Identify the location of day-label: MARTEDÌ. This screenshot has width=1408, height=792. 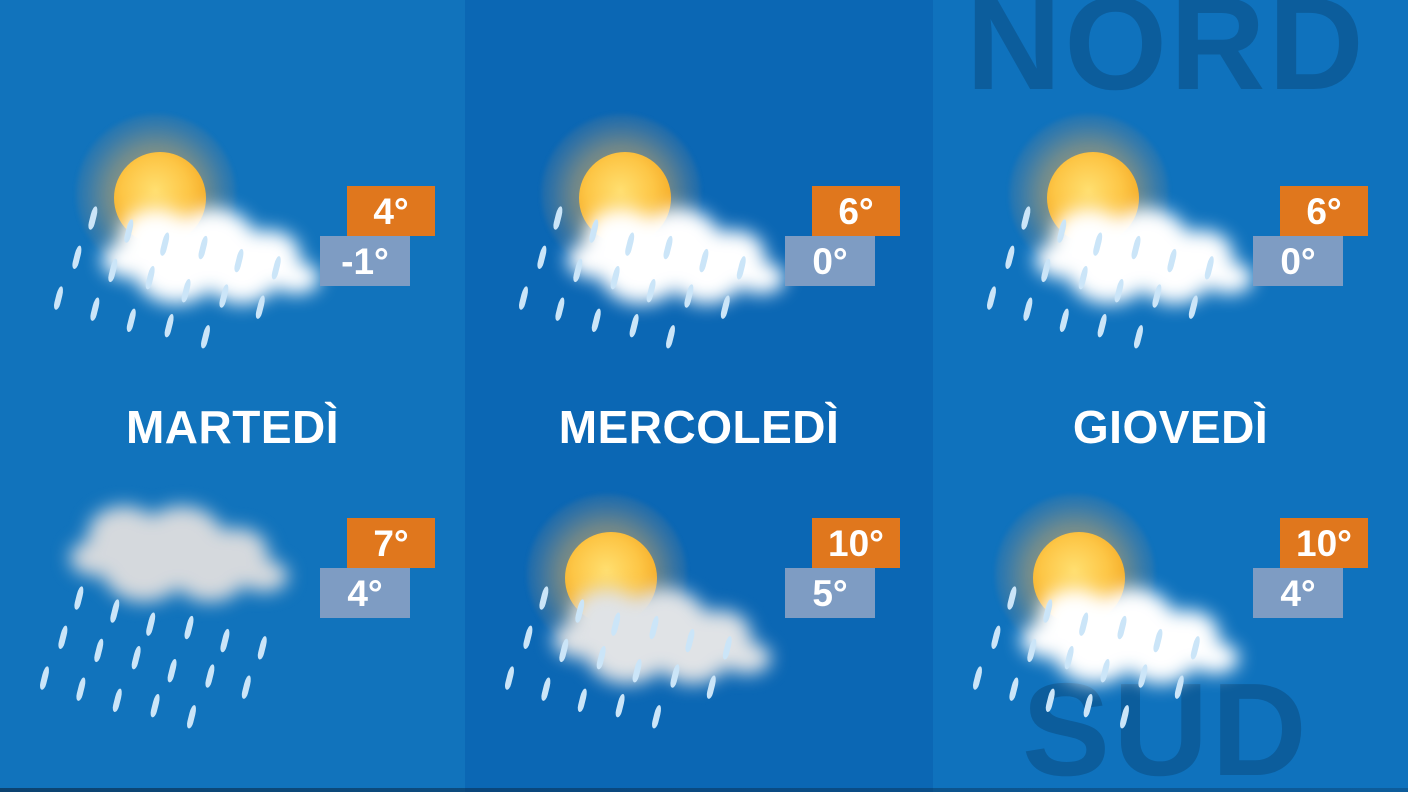
(232, 427).